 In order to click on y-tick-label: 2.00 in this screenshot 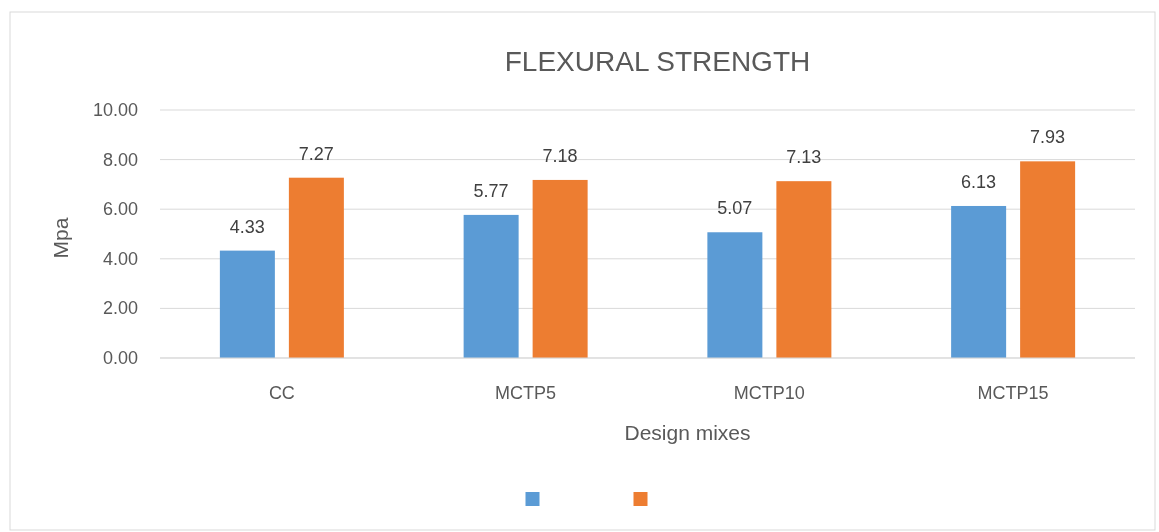, I will do `click(120, 308)`.